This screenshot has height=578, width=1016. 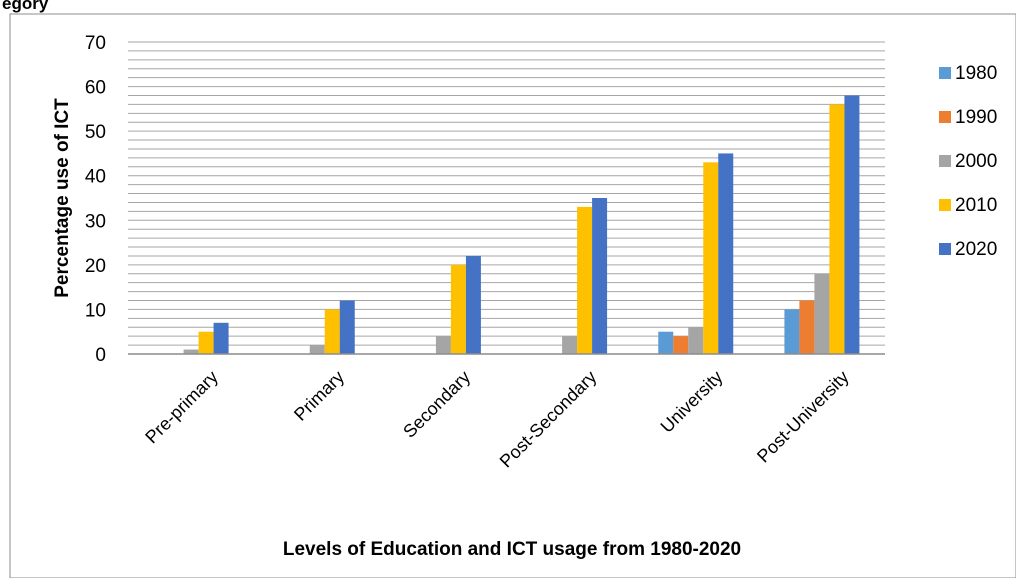 What do you see at coordinates (976, 117) in the screenshot?
I see `legend-label-1990: 1990` at bounding box center [976, 117].